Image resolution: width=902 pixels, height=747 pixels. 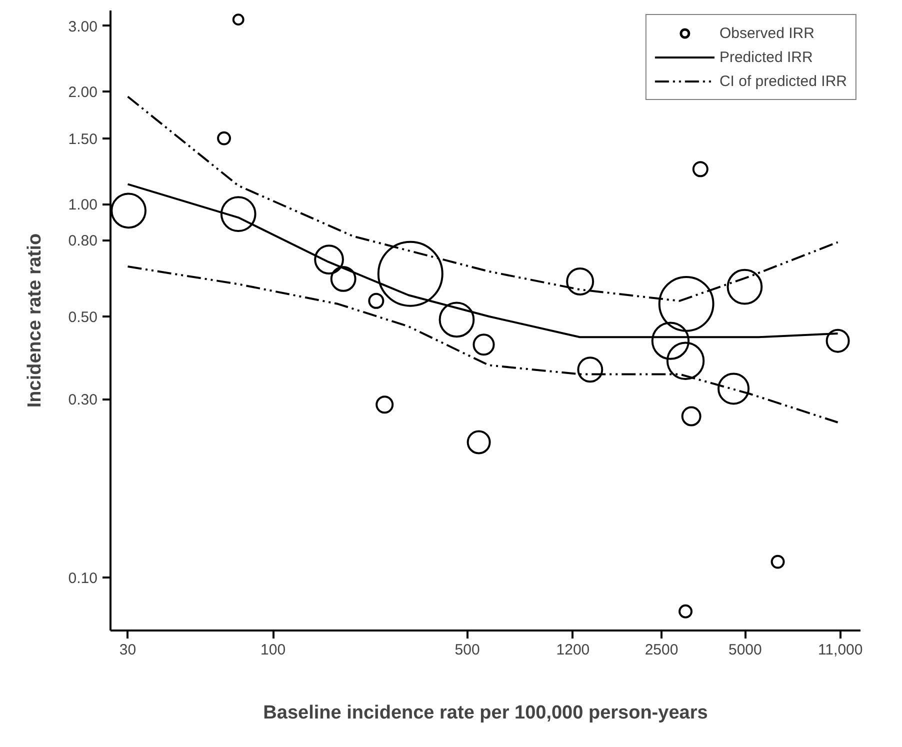 I want to click on x-axis-title: Baseline incidence rate per 100,000 person-years, so click(x=485, y=713).